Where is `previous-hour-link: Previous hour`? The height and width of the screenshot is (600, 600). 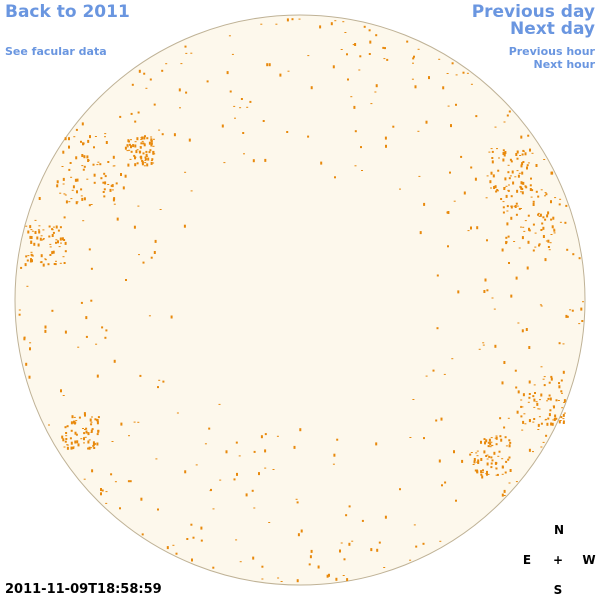
previous-hour-link: Previous hour is located at coordinates (551, 51).